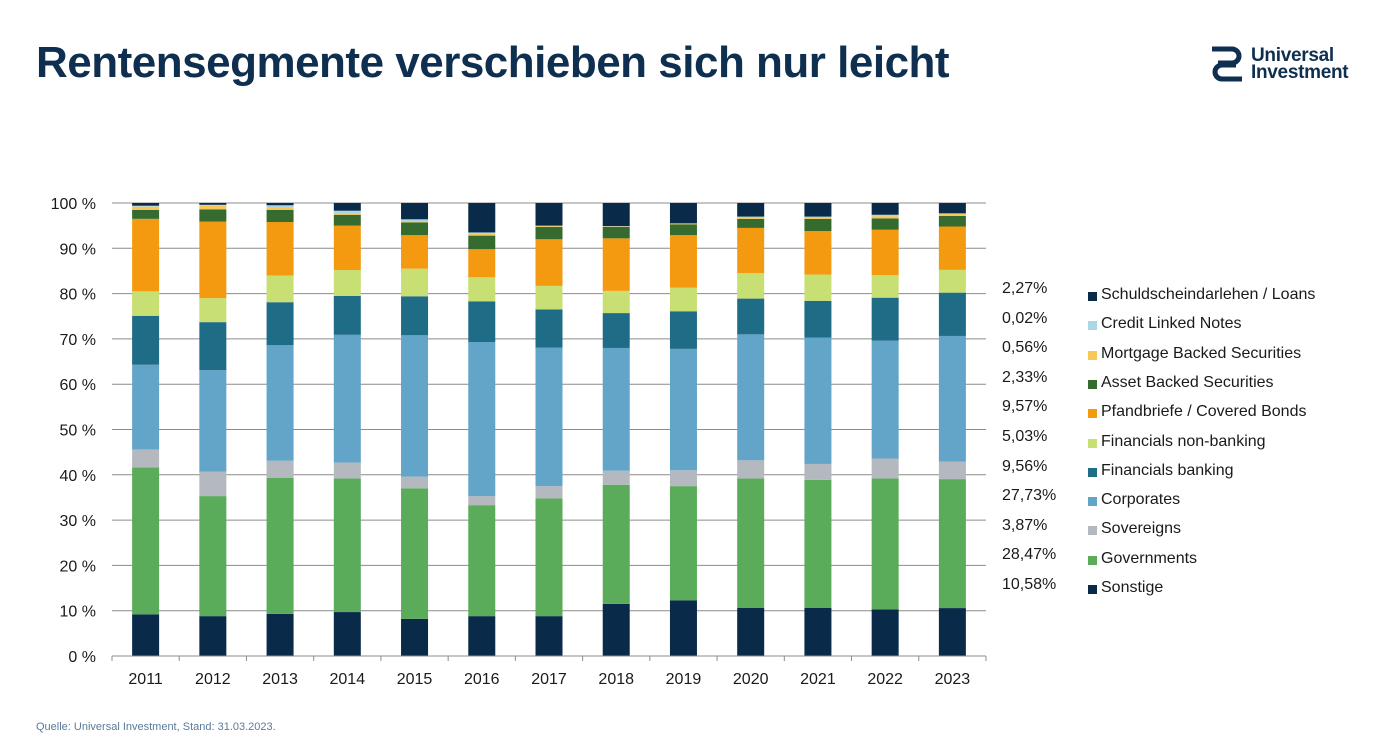  What do you see at coordinates (1132, 587) in the screenshot?
I see `legend-label: Sonstige` at bounding box center [1132, 587].